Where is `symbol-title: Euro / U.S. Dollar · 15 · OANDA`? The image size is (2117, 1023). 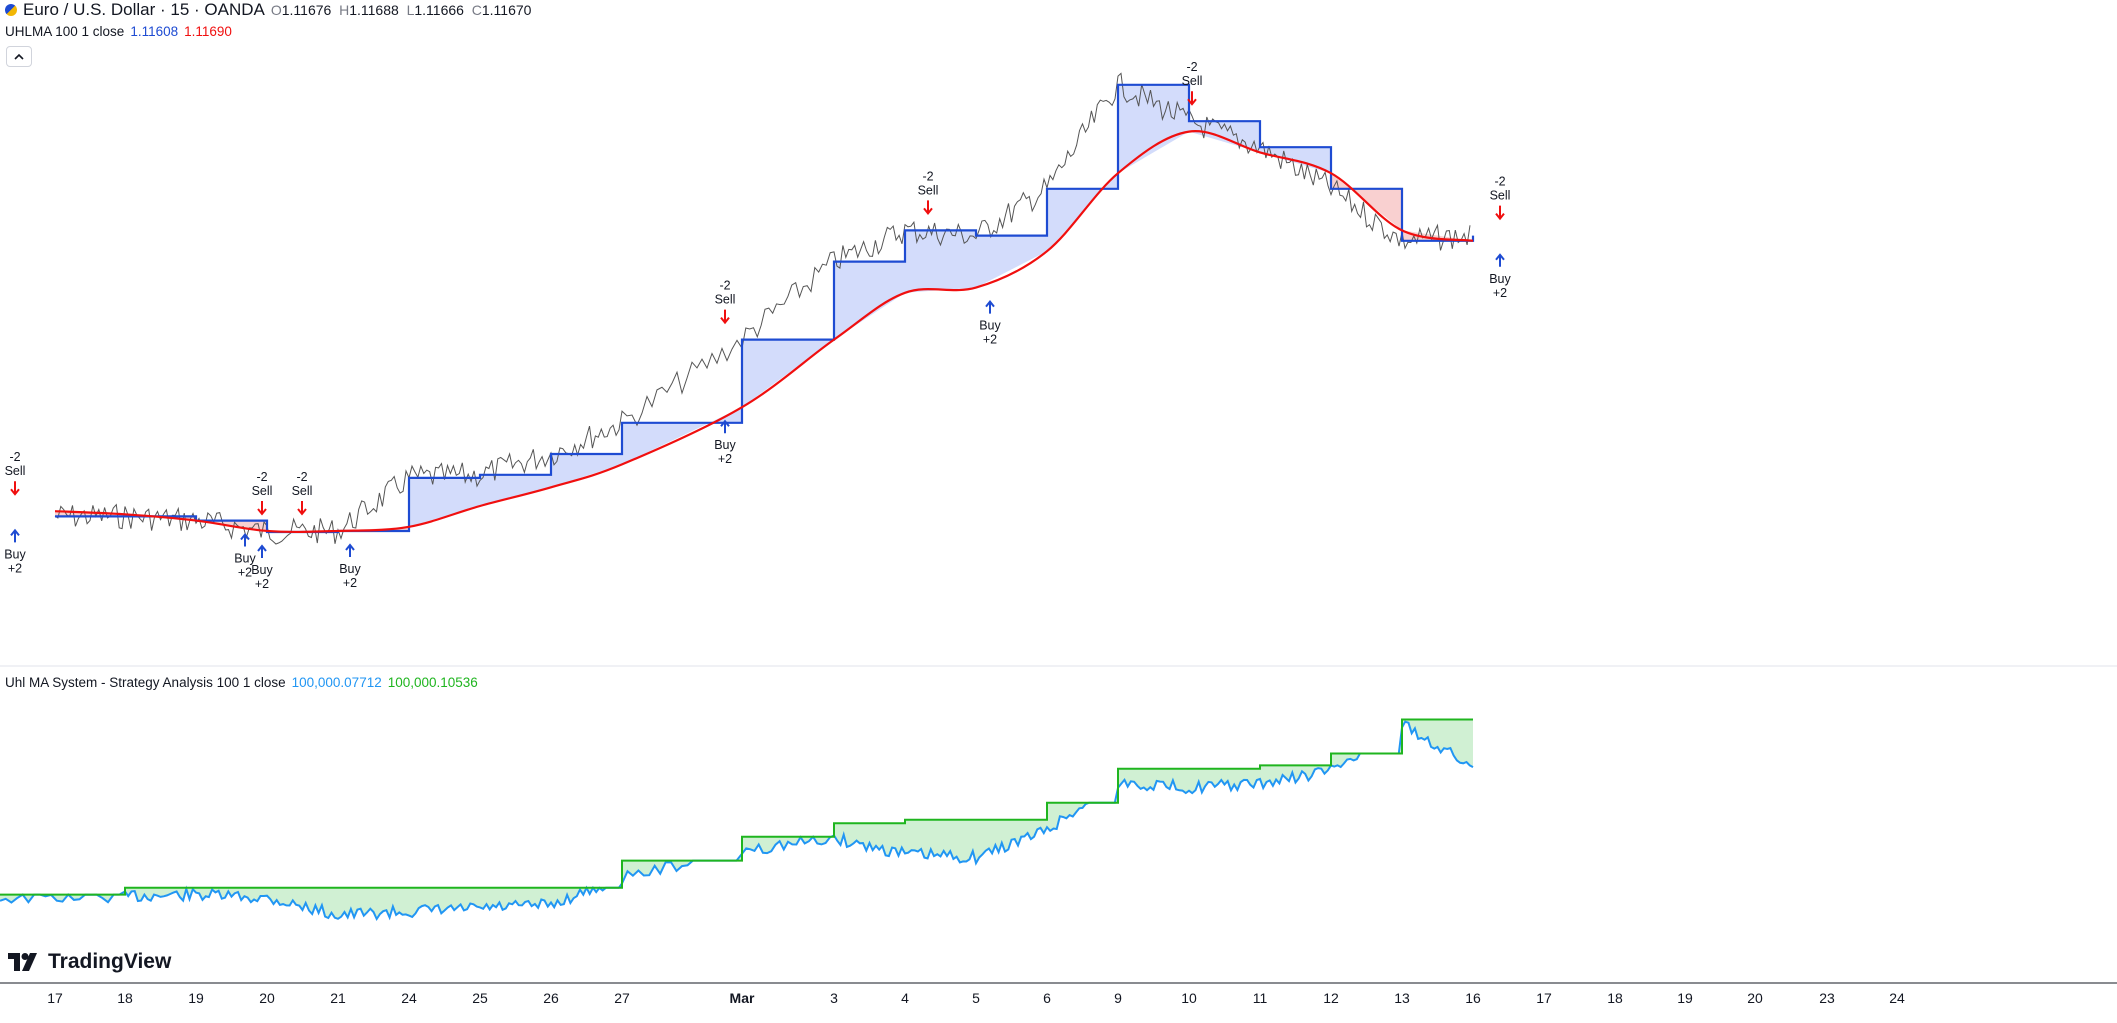
symbol-title: Euro / U.S. Dollar · 15 · OANDA is located at coordinates (144, 9).